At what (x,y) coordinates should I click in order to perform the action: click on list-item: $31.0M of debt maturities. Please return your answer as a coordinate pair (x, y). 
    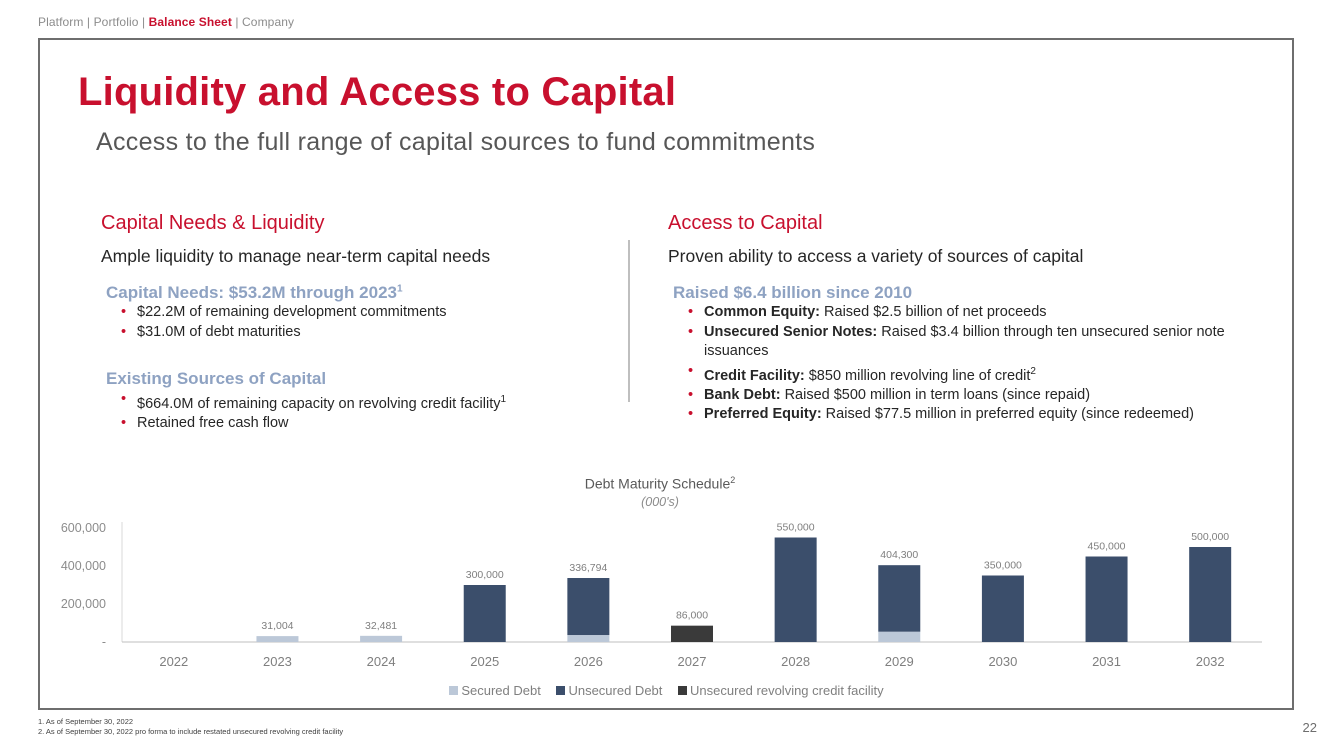
    Looking at the image, I should click on (280, 333).